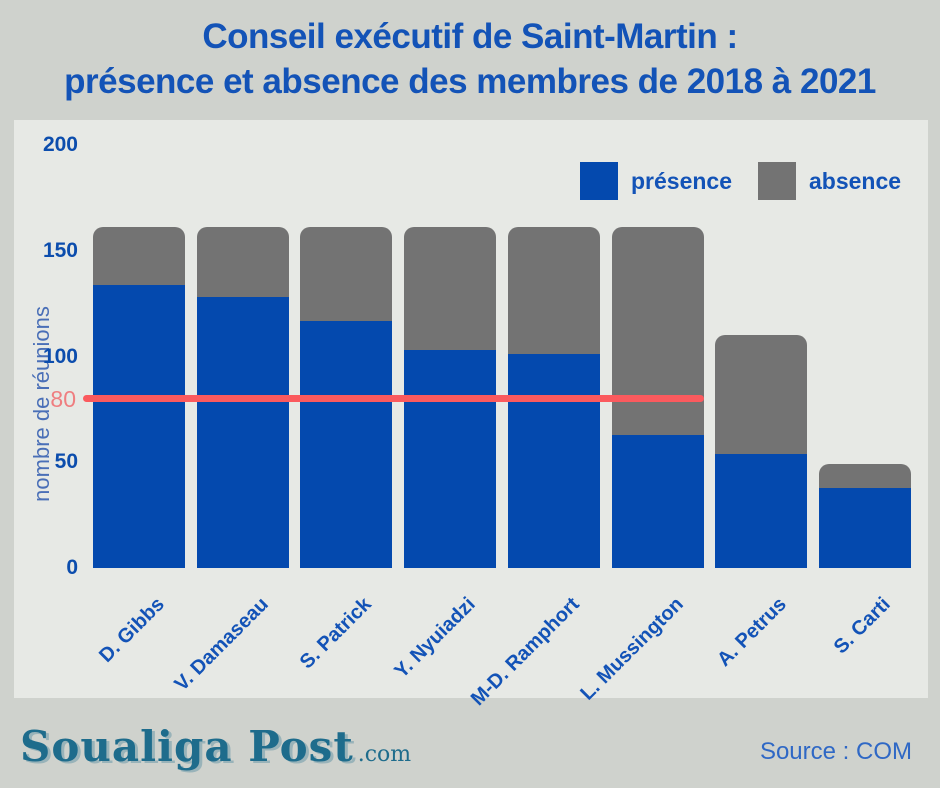 Image resolution: width=940 pixels, height=788 pixels. I want to click on legend-item-absence: absence, so click(829, 181).